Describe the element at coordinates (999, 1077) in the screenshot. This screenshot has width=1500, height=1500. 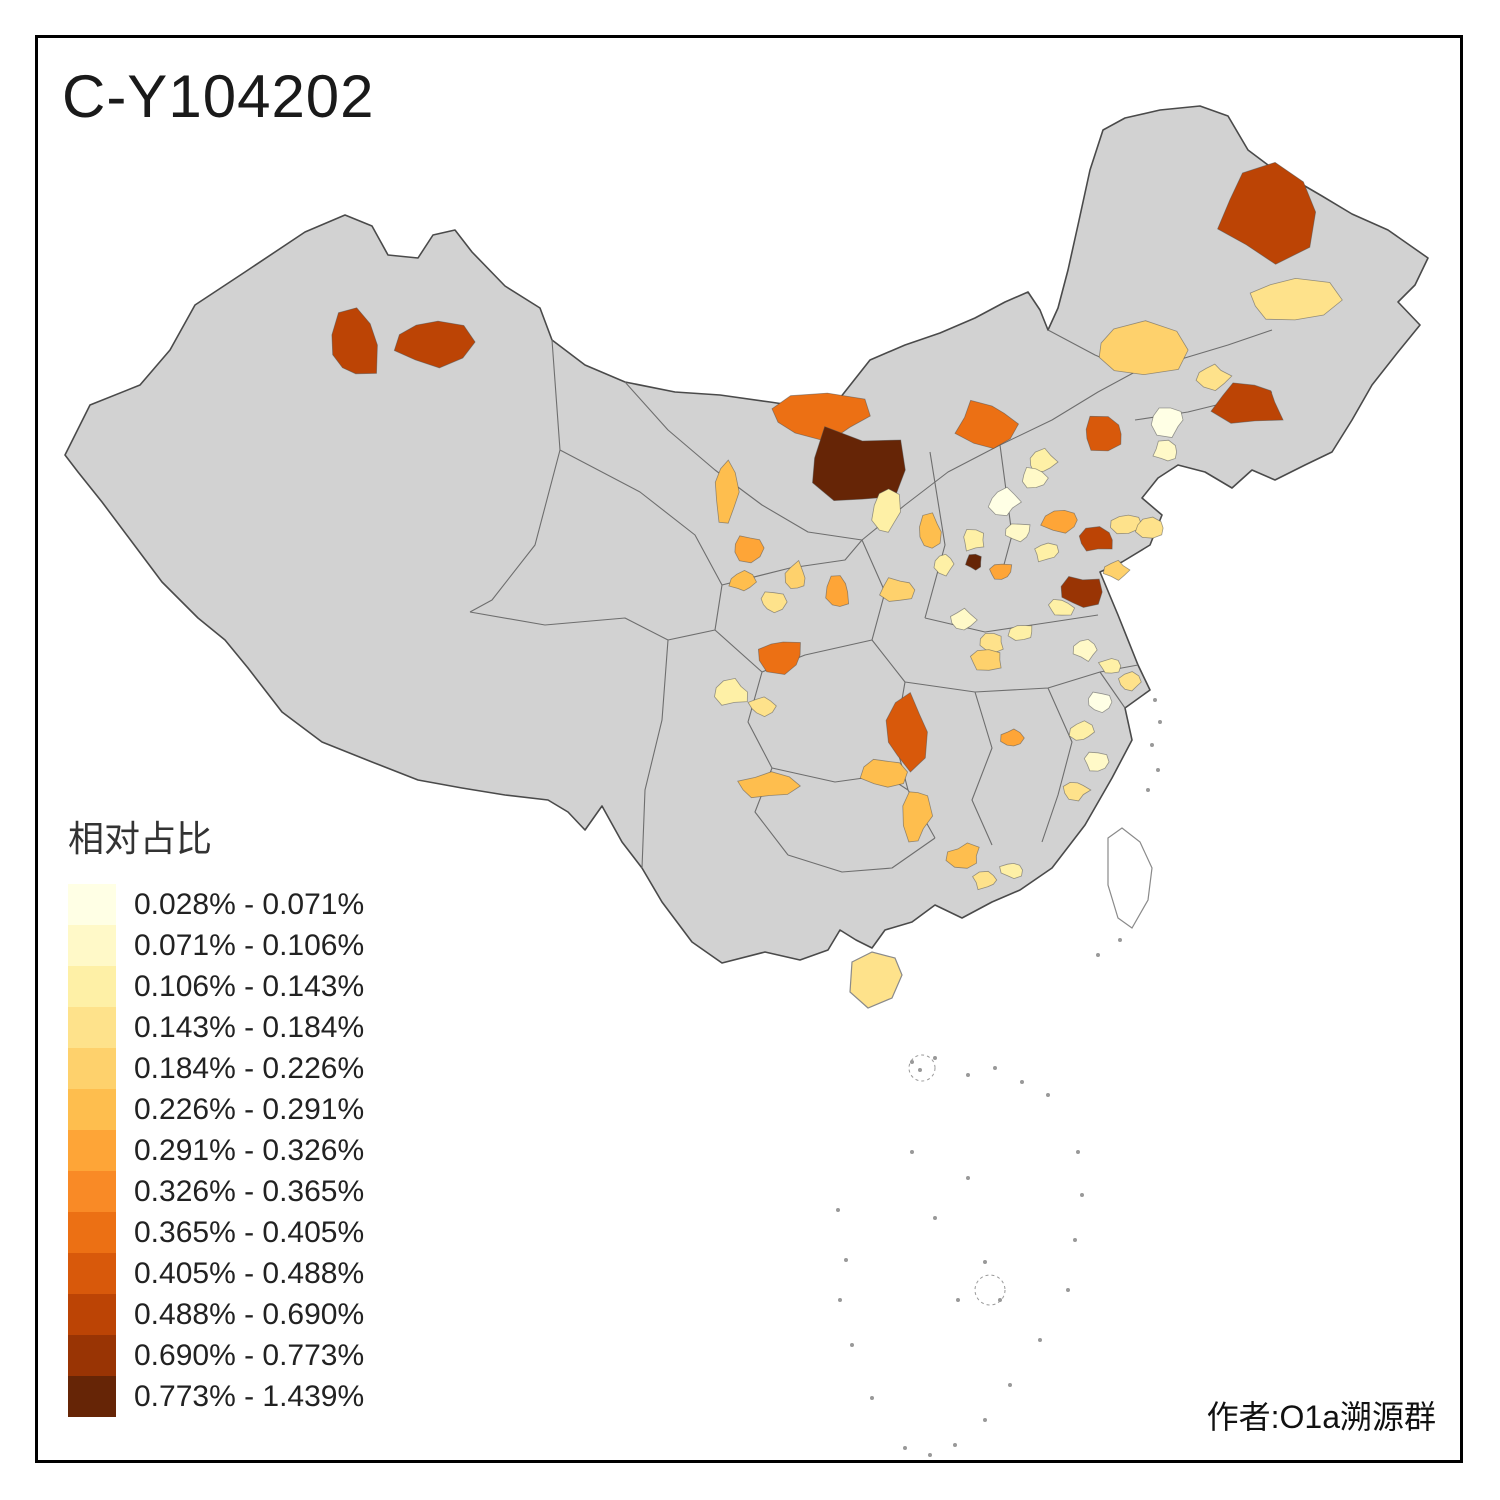
I see `south-china-sea-islands` at that location.